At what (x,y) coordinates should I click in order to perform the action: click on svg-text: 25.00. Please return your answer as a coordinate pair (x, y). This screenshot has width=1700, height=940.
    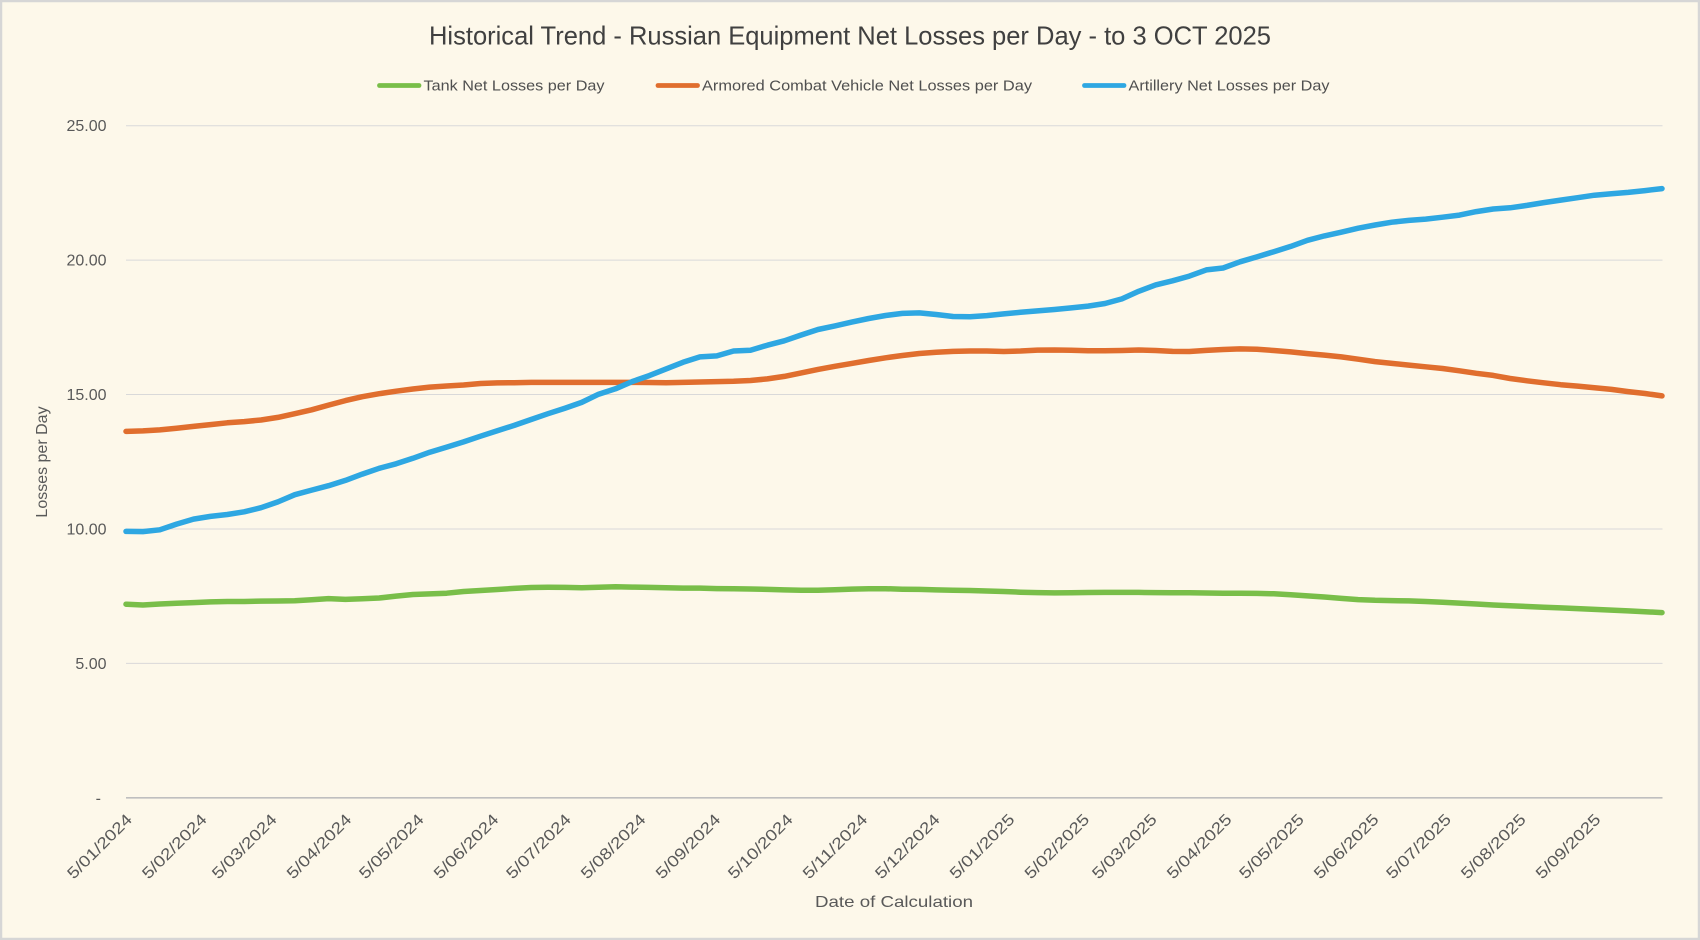
    Looking at the image, I should click on (86, 126).